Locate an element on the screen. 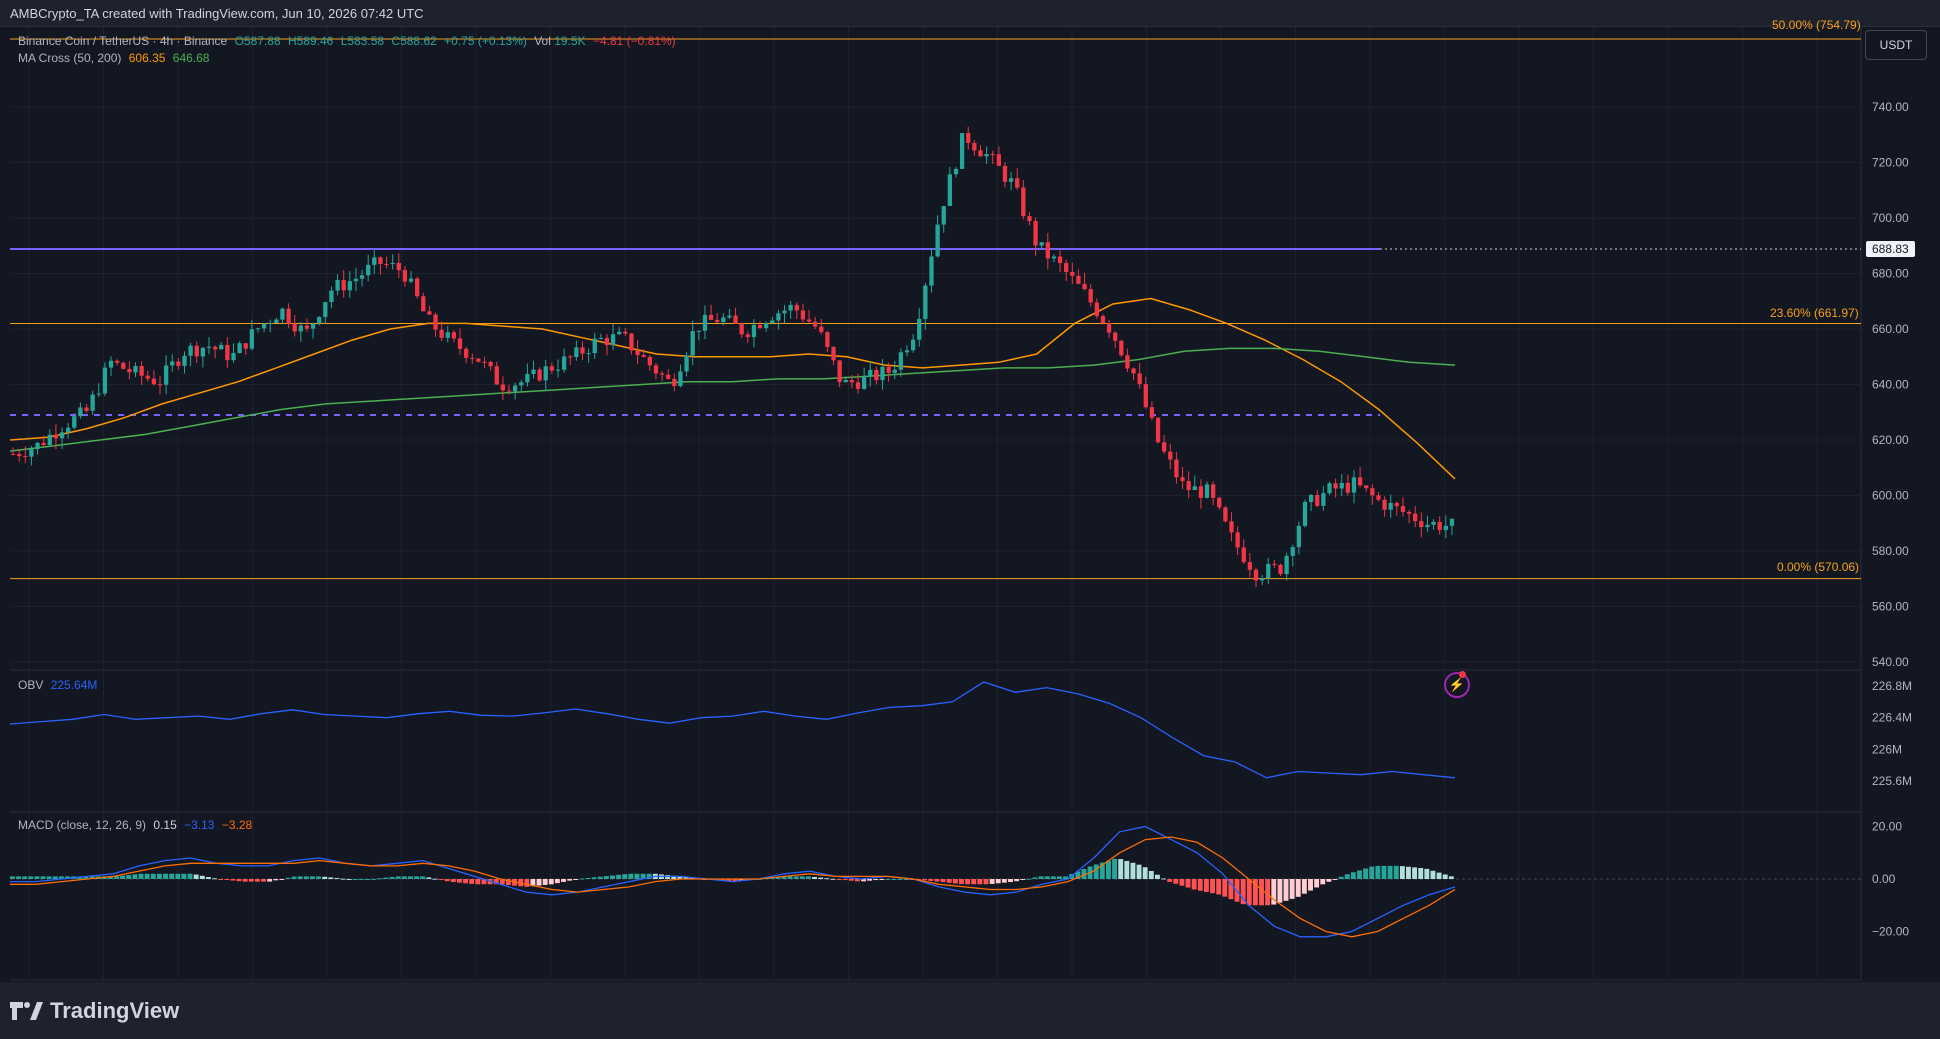 The height and width of the screenshot is (1039, 1940). tradingview-logo: TradingView is located at coordinates (94, 1011).